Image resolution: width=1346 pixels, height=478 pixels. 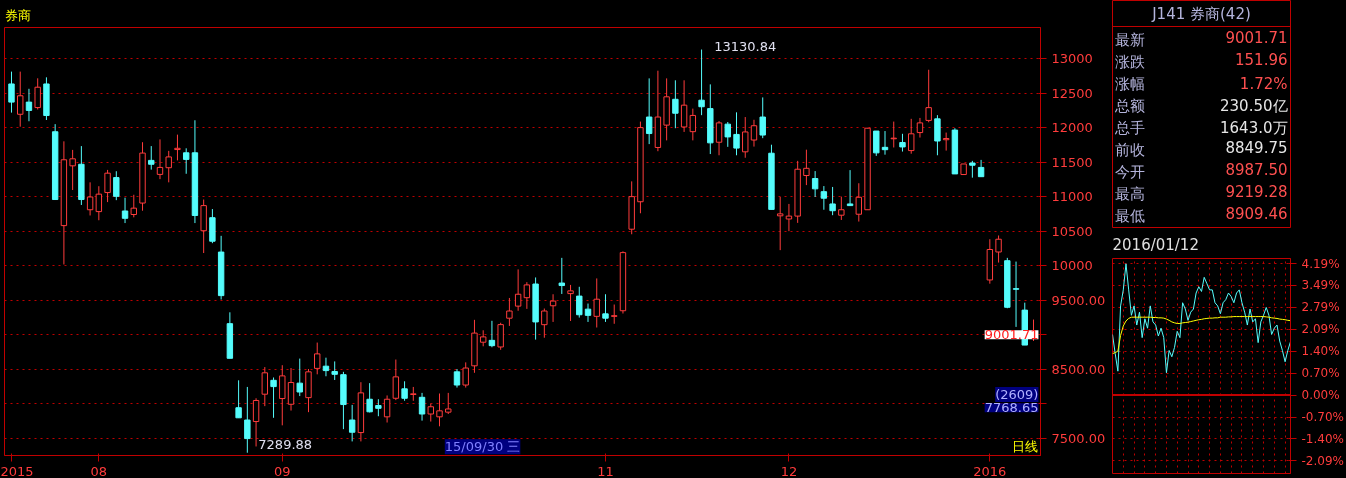 I want to click on y-tick-label: 9500.00, so click(x=1078, y=300).